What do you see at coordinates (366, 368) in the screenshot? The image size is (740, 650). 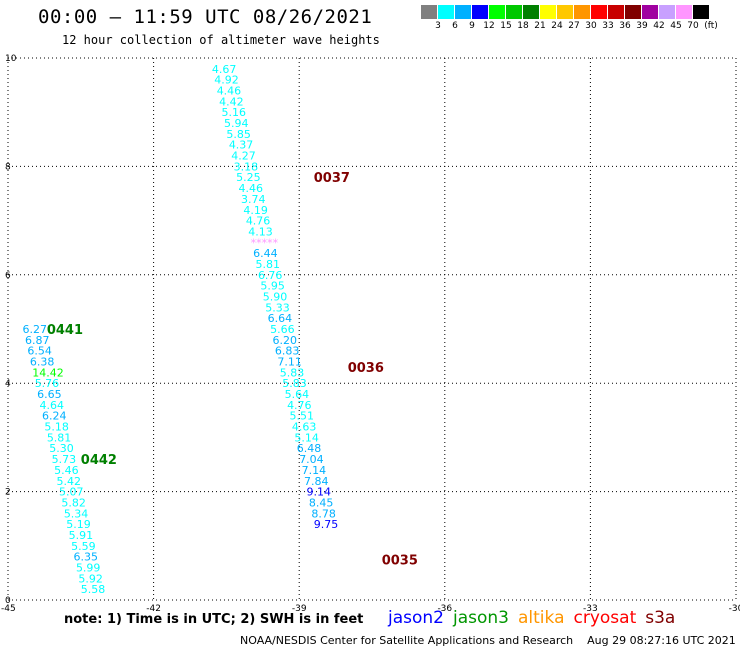 I see `pass-time-label: 0036` at bounding box center [366, 368].